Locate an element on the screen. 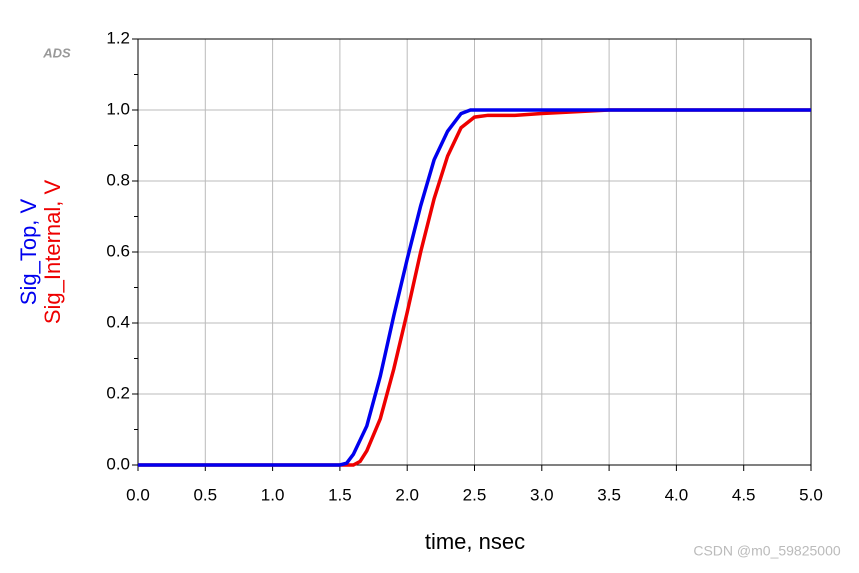 The image size is (859, 573). x-tick-label: 3.5 is located at coordinates (609, 494).